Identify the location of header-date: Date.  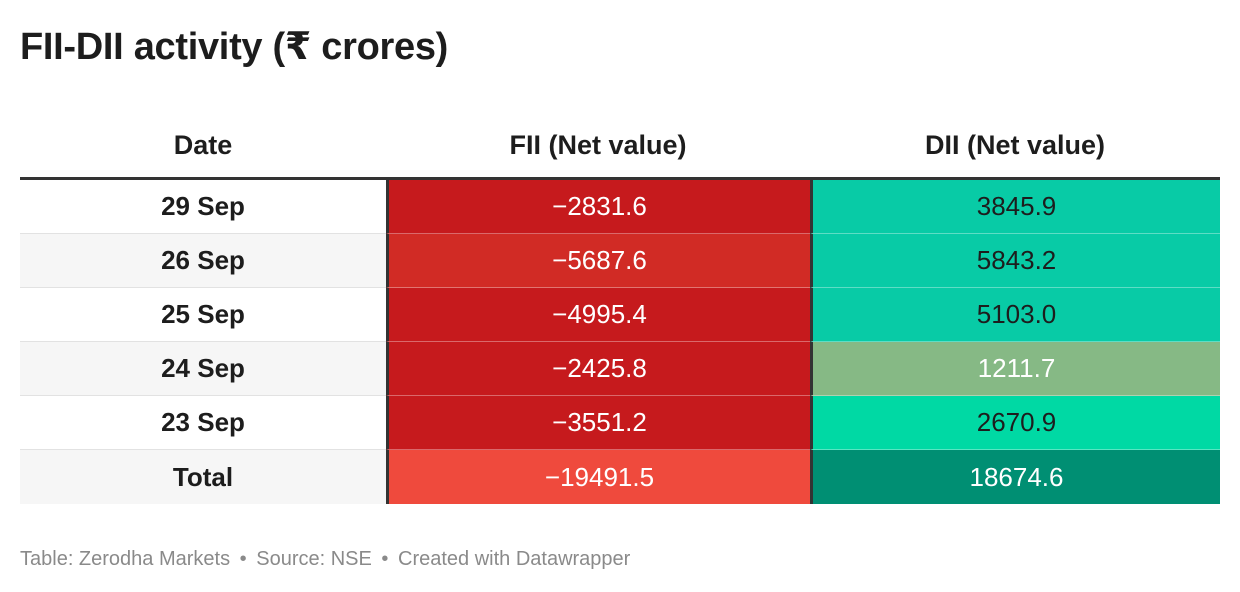
(203, 144).